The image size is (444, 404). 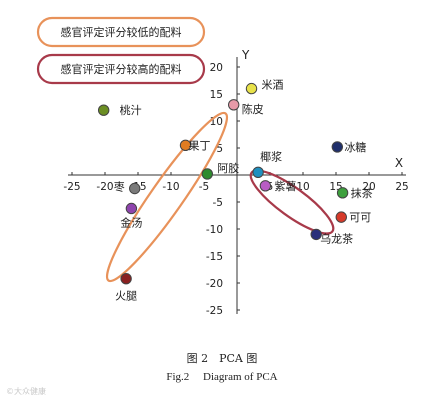 I want to click on data-point-label: 可可, so click(x=360, y=217).